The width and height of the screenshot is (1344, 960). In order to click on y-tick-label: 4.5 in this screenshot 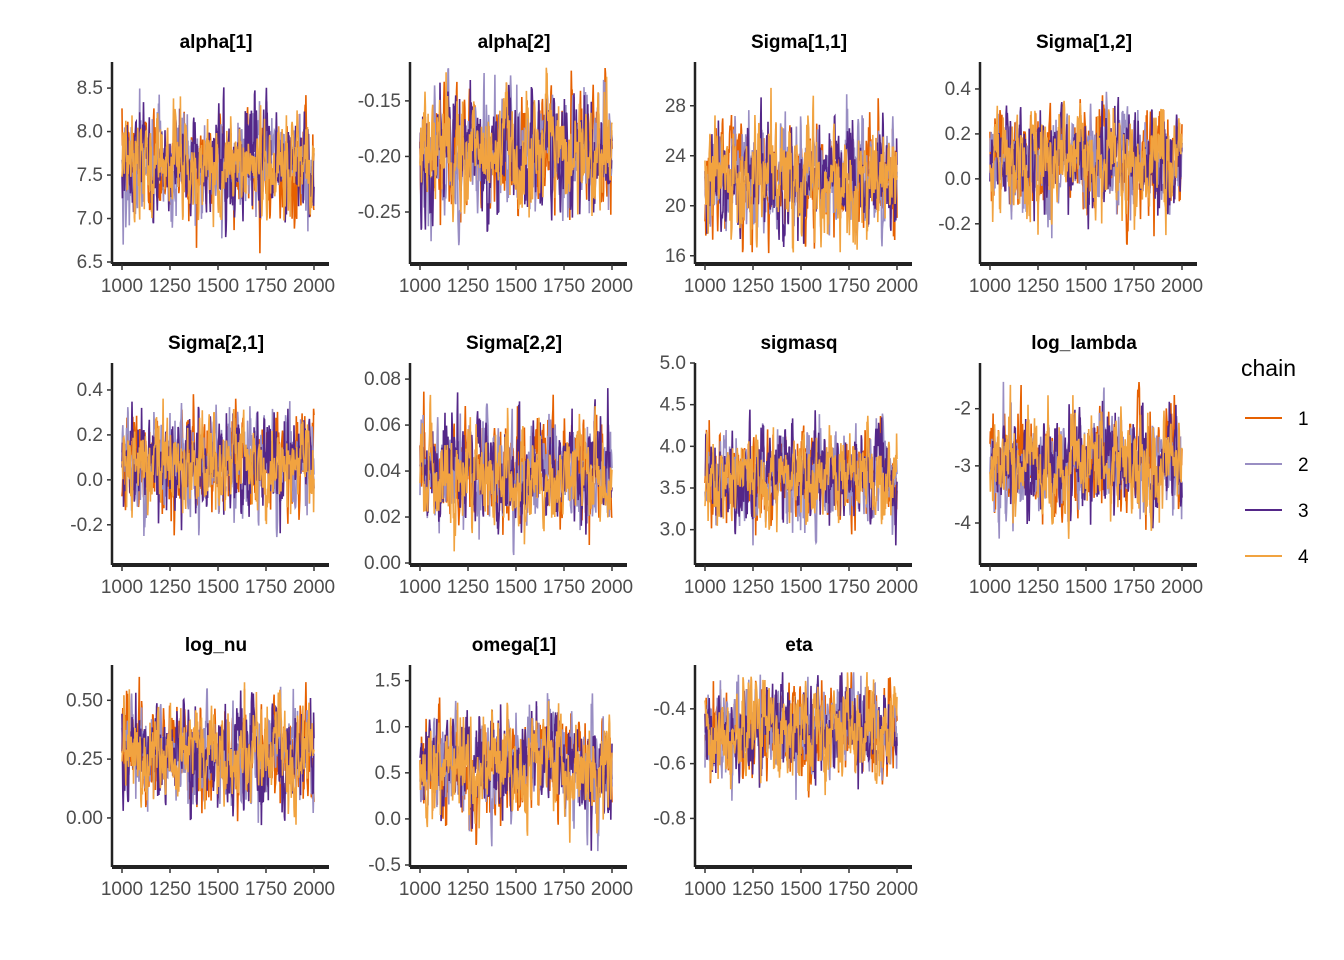, I will do `click(673, 405)`.